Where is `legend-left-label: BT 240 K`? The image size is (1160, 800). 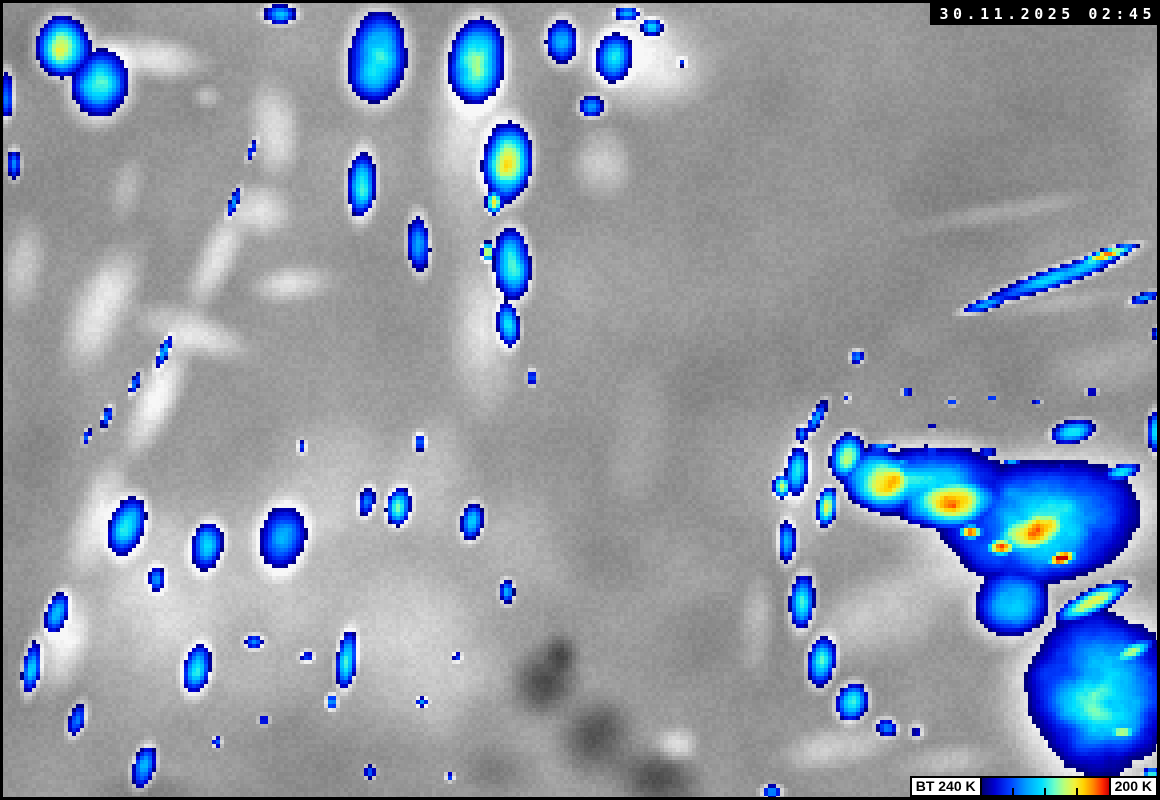
legend-left-label: BT 240 K is located at coordinates (945, 786).